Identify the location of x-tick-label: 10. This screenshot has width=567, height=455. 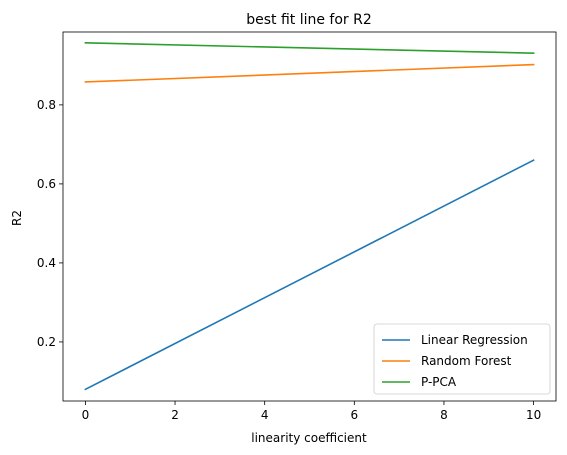
(533, 415).